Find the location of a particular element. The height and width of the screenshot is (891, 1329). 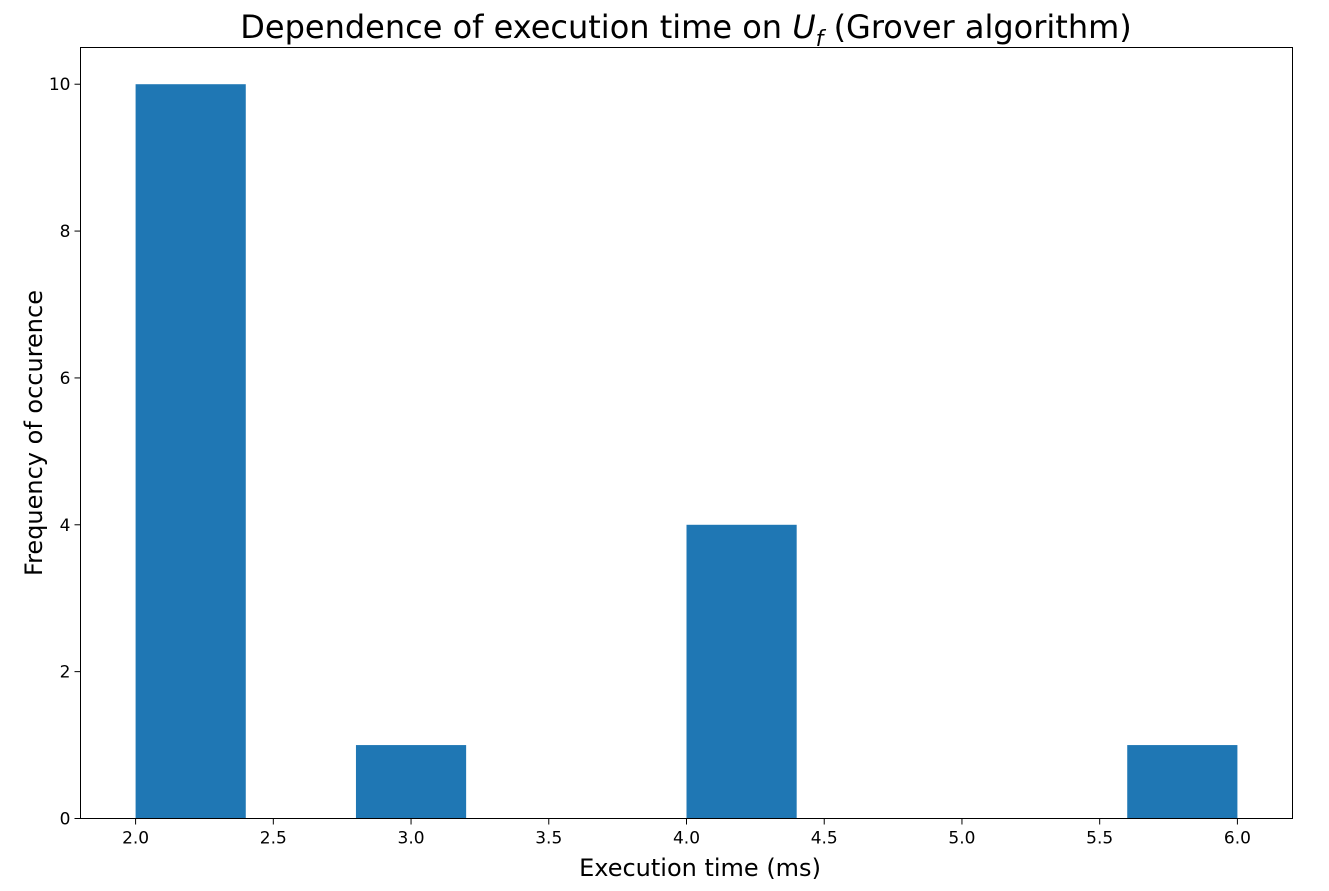

title-symbol: U is located at coordinates (803, 27).